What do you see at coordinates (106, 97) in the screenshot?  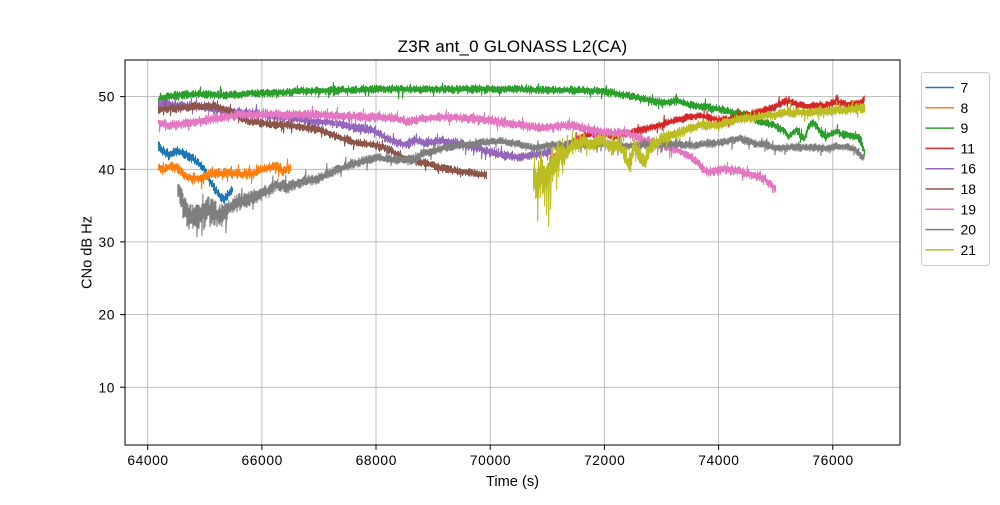 I see `svg-text: 50` at bounding box center [106, 97].